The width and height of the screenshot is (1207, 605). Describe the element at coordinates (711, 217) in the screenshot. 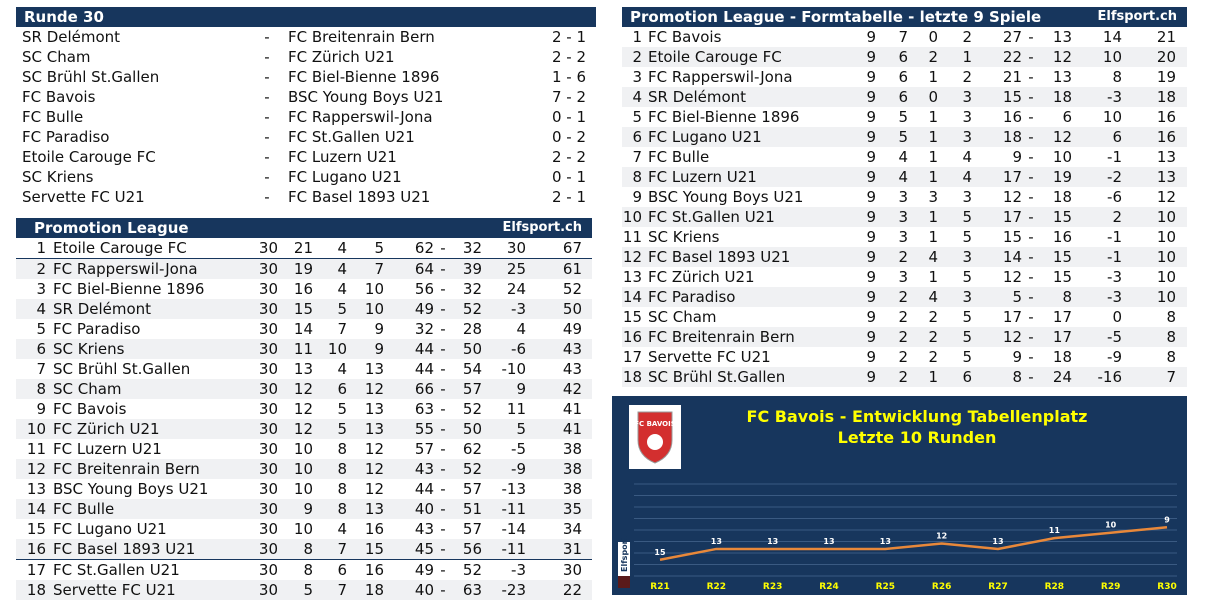

I see `team-name: FC St.Gallen U21` at that location.